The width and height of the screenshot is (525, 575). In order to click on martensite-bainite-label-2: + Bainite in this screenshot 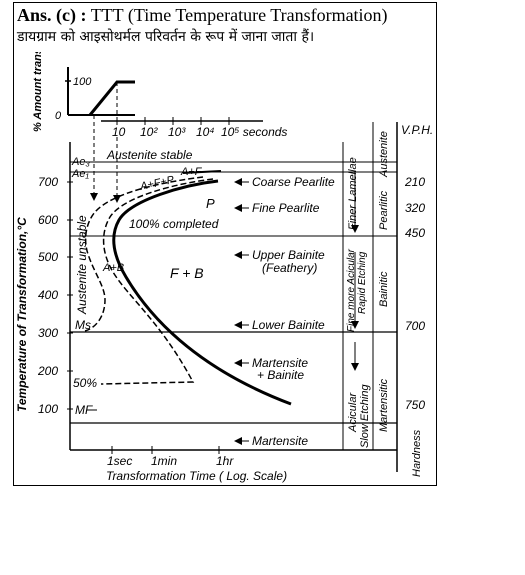, I will do `click(280, 375)`.